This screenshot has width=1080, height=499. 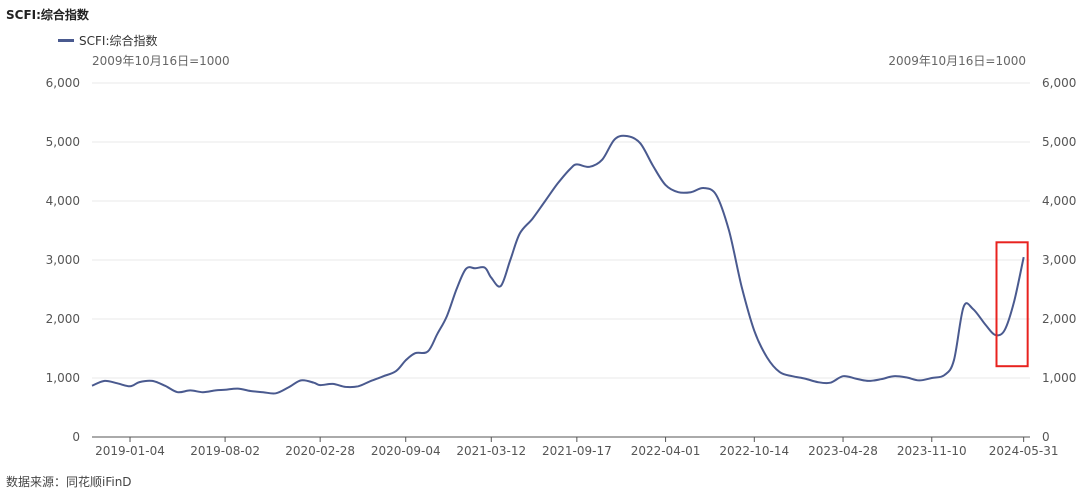 What do you see at coordinates (225, 451) in the screenshot?
I see `x-tick-label: 2019-08-02` at bounding box center [225, 451].